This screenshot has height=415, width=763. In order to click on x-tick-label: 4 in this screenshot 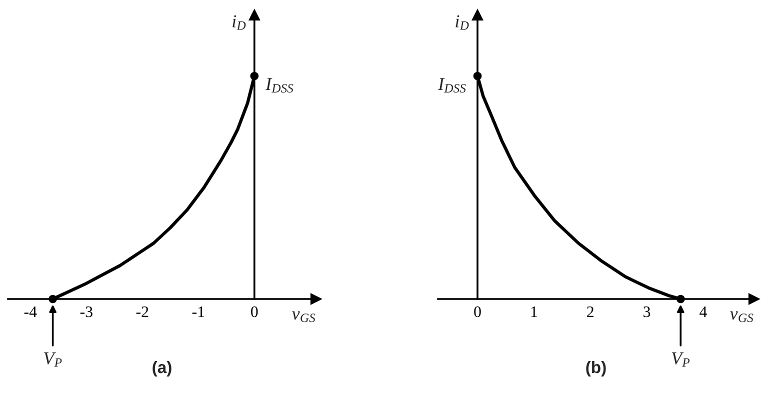, I will do `click(703, 312)`.